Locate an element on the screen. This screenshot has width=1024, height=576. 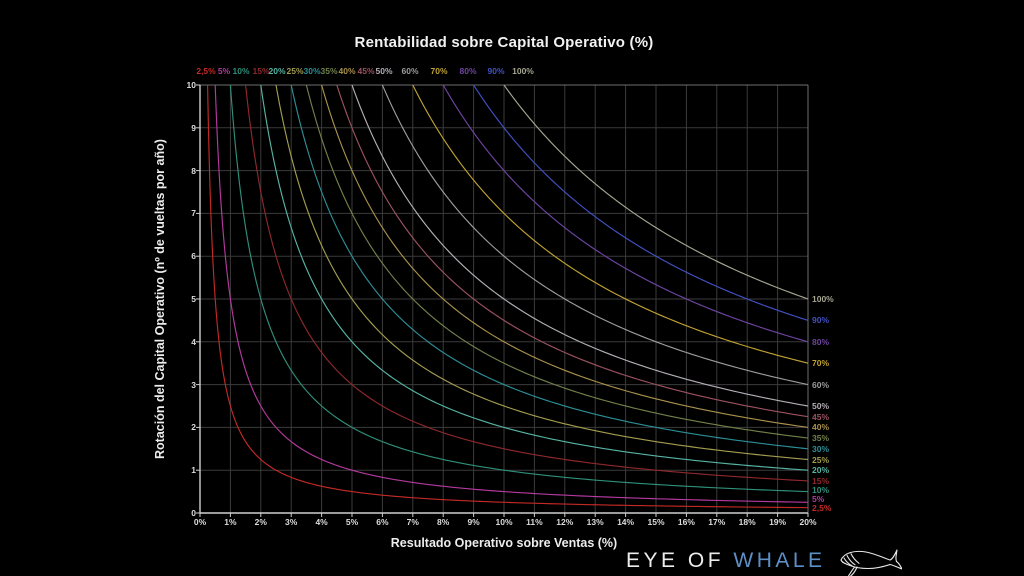
x-tick-label: 12% is located at coordinates (565, 522).